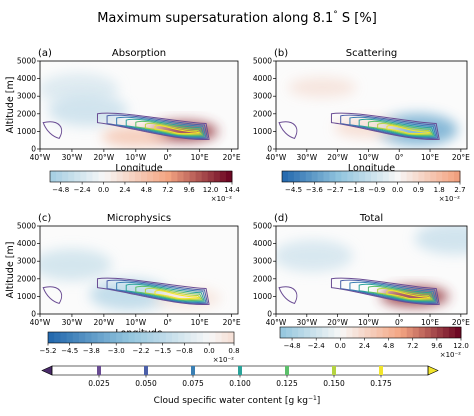 Image resolution: width=474 pixels, height=416 pixels. Describe the element at coordinates (388, 346) in the screenshot. I see `colorbar-tick-label: 4.8` at that location.